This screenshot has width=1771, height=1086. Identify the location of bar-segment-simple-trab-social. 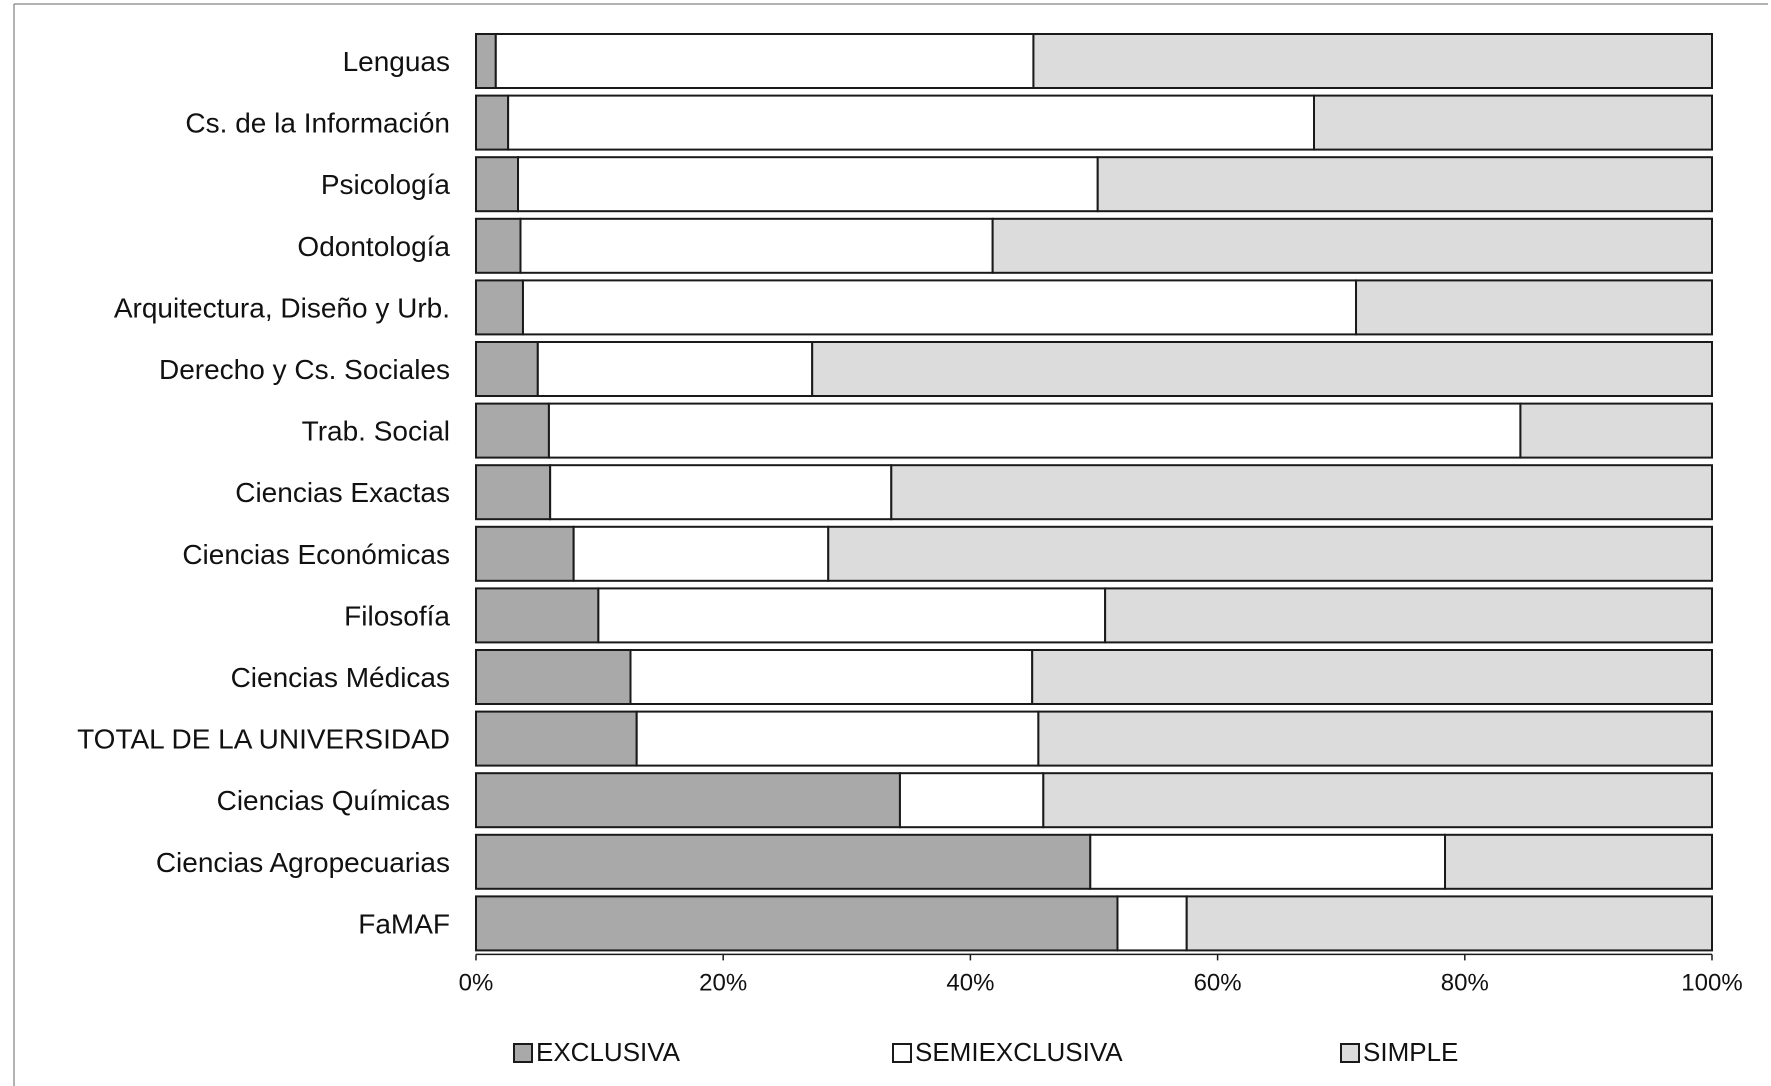
(1616, 430).